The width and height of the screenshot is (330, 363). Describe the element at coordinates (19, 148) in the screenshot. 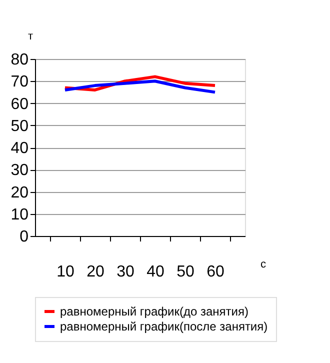

I see `y-tick-label: 40` at that location.